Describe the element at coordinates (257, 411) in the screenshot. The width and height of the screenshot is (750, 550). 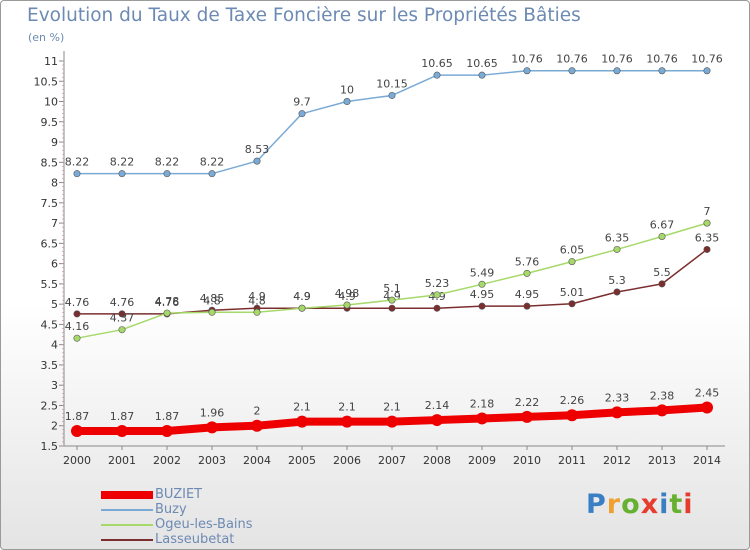
I see `data-label: 2` at that location.